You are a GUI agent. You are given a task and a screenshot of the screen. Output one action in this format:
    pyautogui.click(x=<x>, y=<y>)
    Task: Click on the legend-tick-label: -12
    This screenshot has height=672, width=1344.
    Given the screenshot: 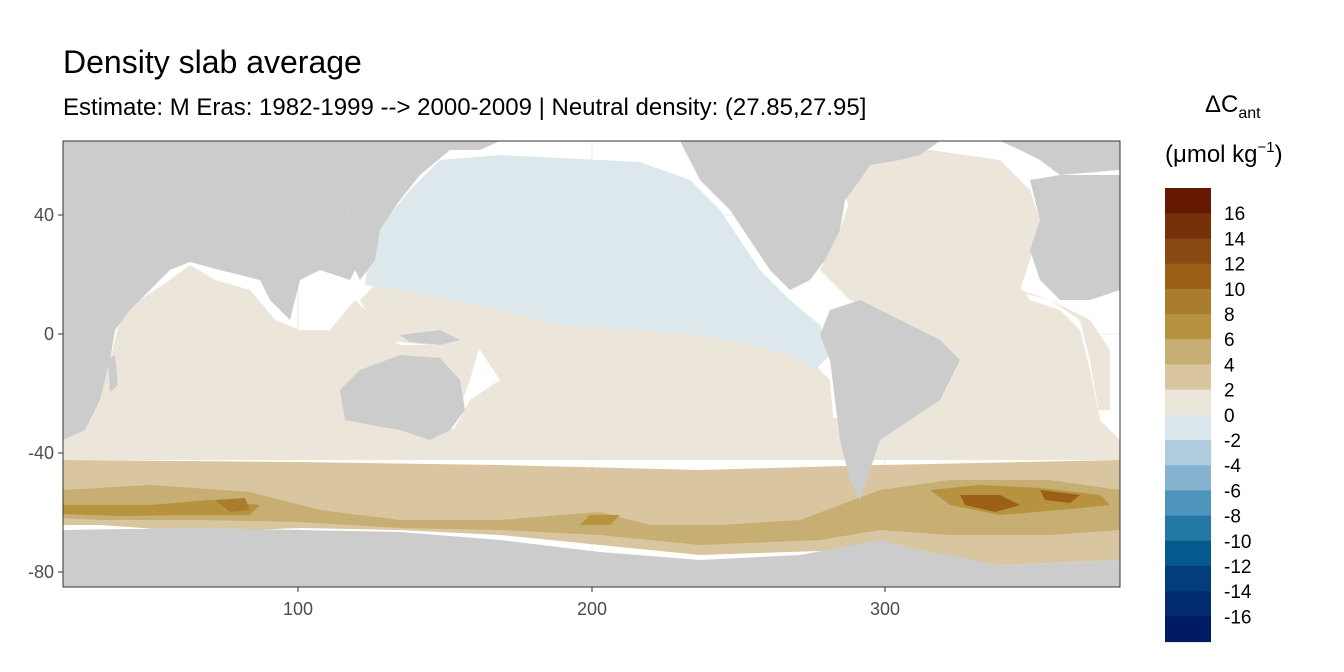 What is the action you would take?
    pyautogui.click(x=1237, y=567)
    